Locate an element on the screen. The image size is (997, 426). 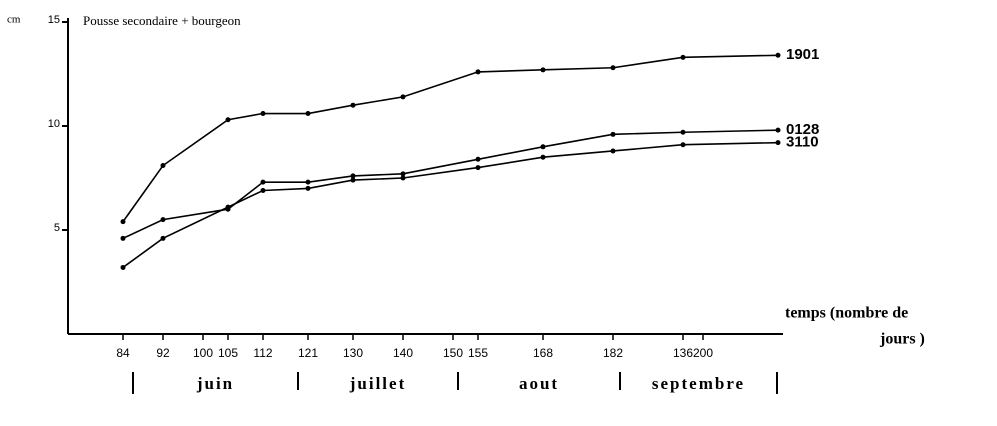
x-tick-label: 100 is located at coordinates (203, 353).